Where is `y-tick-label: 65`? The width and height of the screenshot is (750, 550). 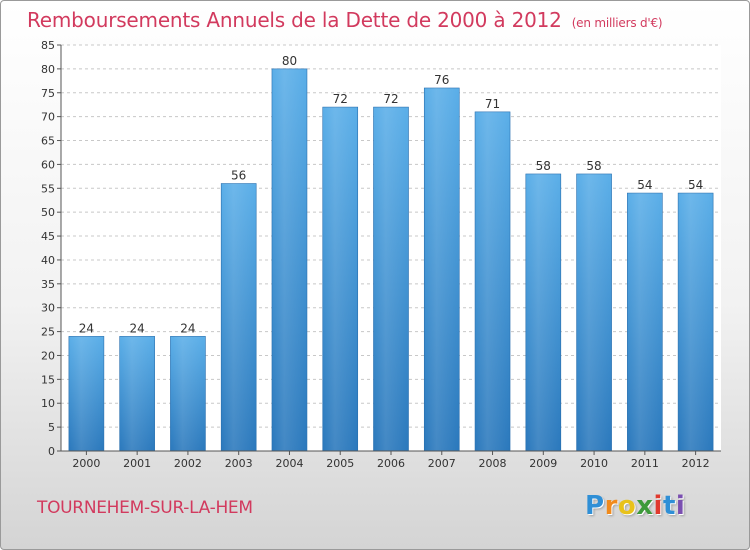
y-tick-label: 65 is located at coordinates (48, 141).